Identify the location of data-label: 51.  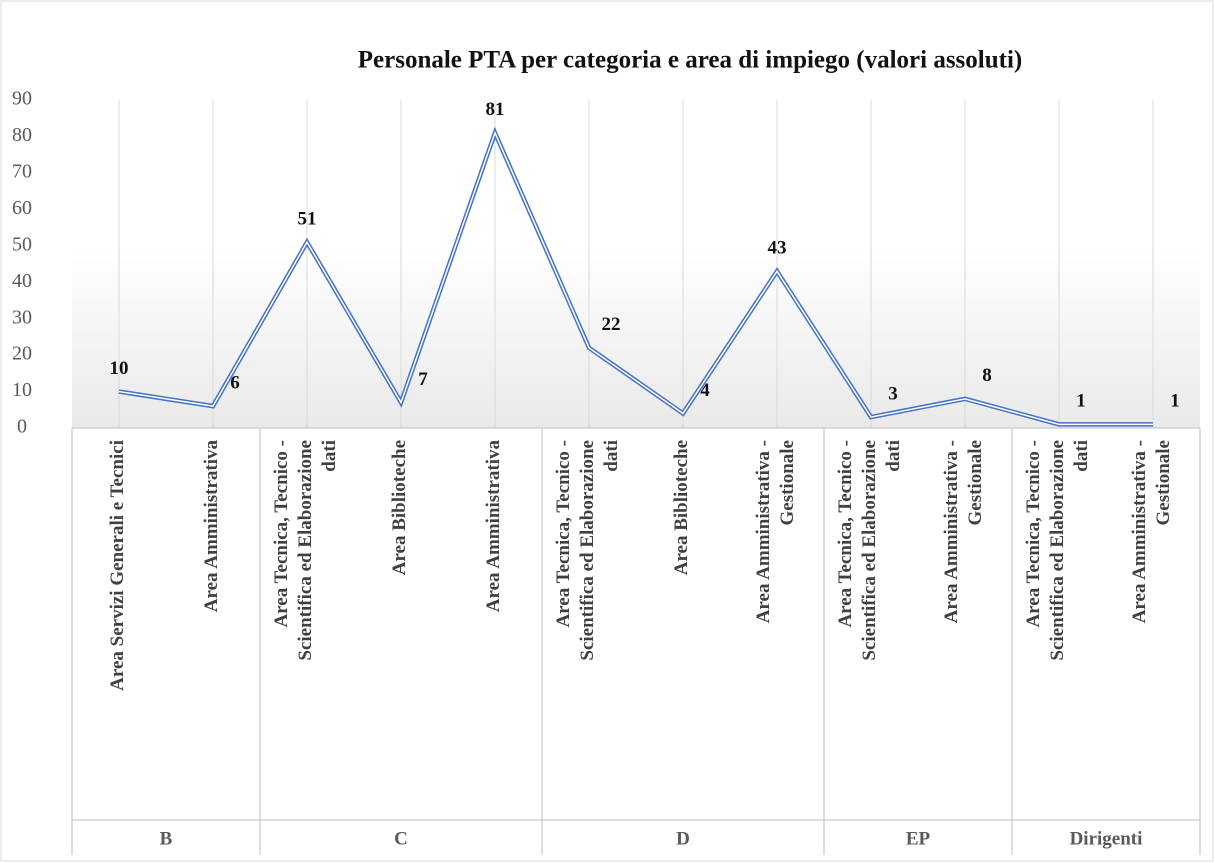
(307, 218).